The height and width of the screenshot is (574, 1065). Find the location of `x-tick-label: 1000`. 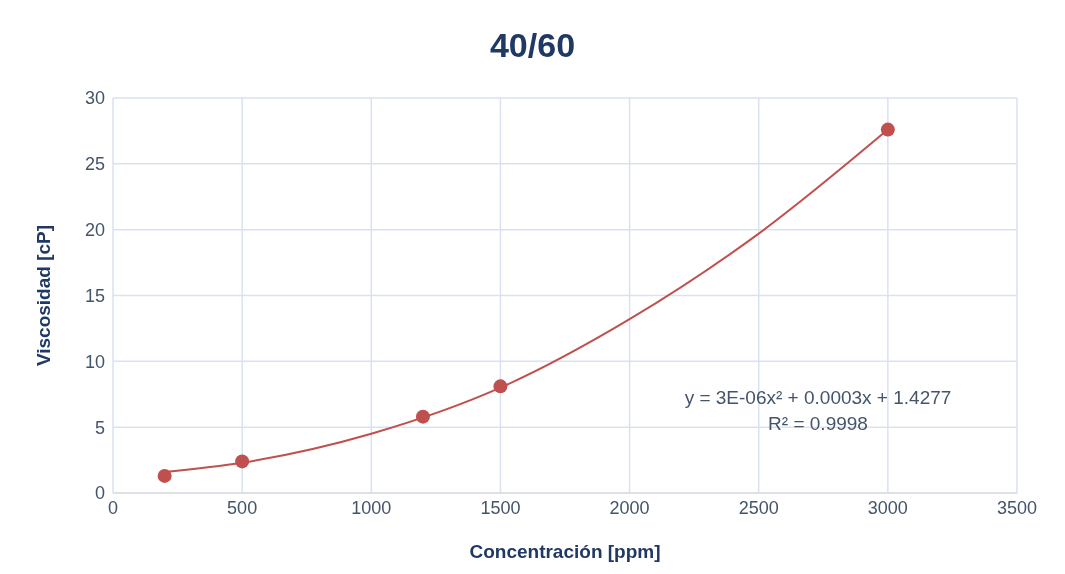

x-tick-label: 1000 is located at coordinates (371, 507).